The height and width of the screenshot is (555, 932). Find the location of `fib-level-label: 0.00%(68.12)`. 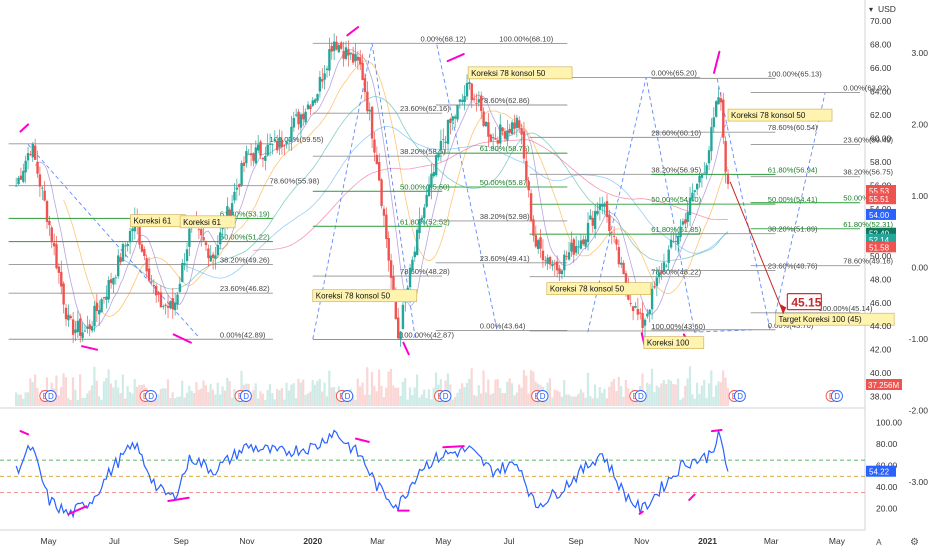

fib-level-label: 0.00%(68.12) is located at coordinates (443, 38).